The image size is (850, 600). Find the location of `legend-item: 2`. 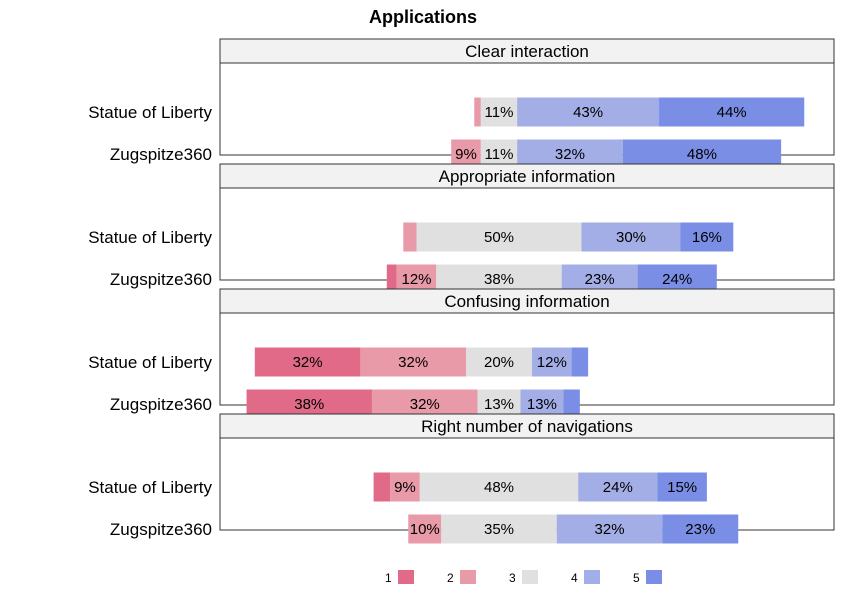

legend-item: 2 is located at coordinates (461, 577).